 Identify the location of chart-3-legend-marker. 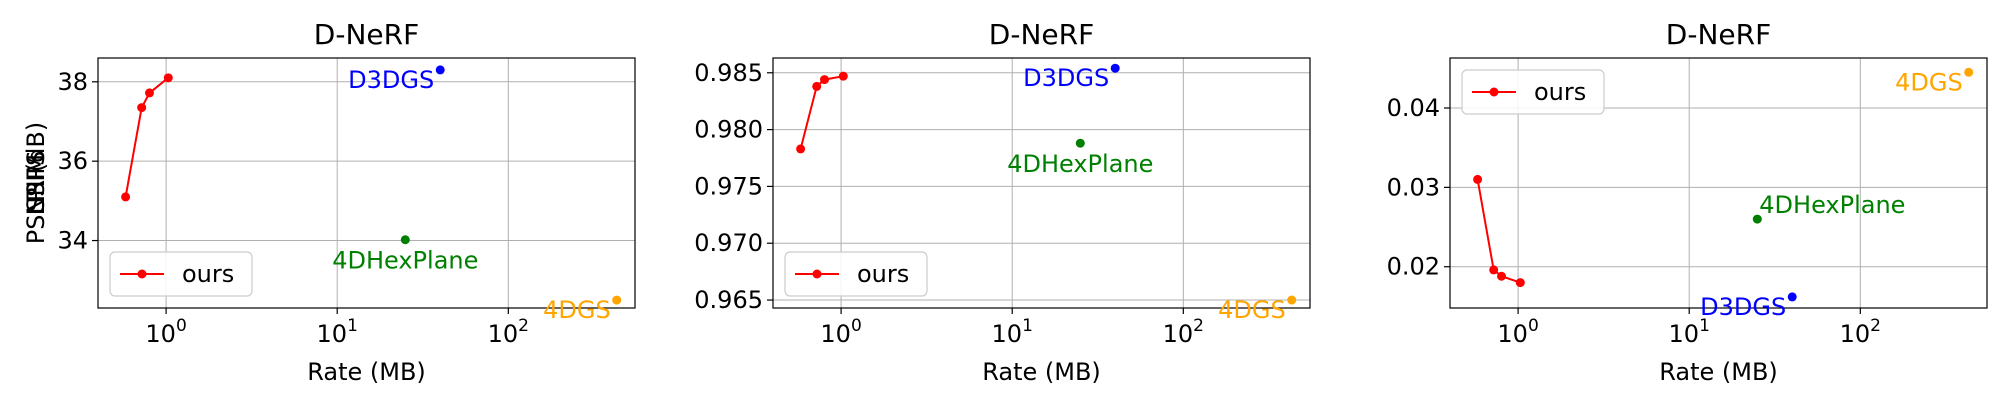
(1494, 92).